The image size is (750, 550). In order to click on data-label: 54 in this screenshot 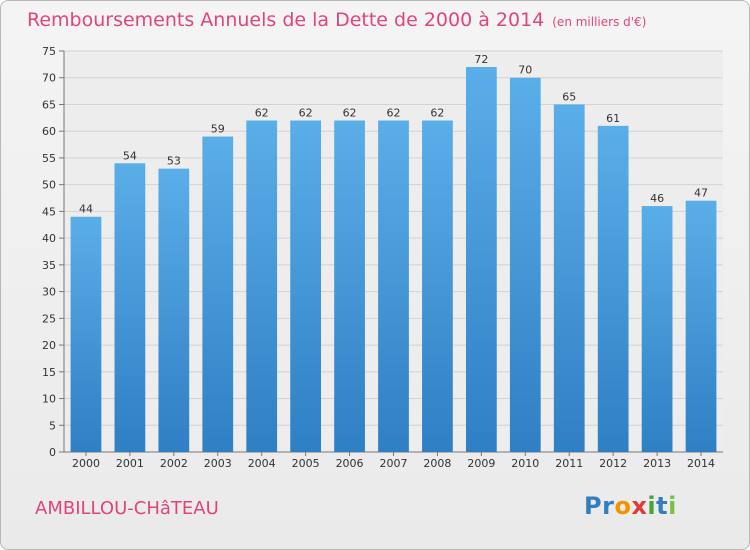, I will do `click(130, 155)`.